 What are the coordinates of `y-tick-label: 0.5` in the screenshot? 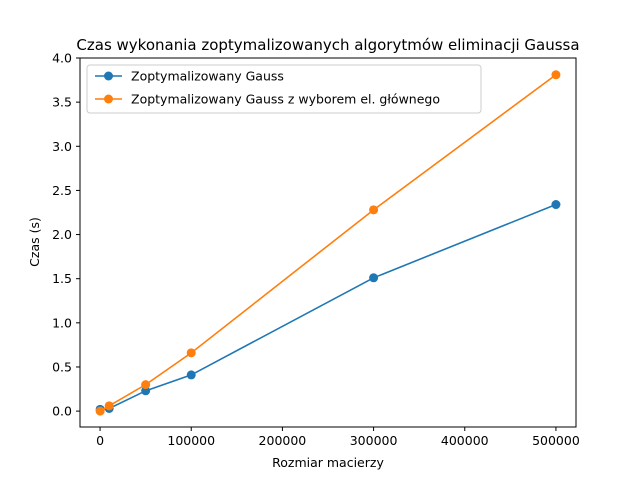 It's located at (62, 366).